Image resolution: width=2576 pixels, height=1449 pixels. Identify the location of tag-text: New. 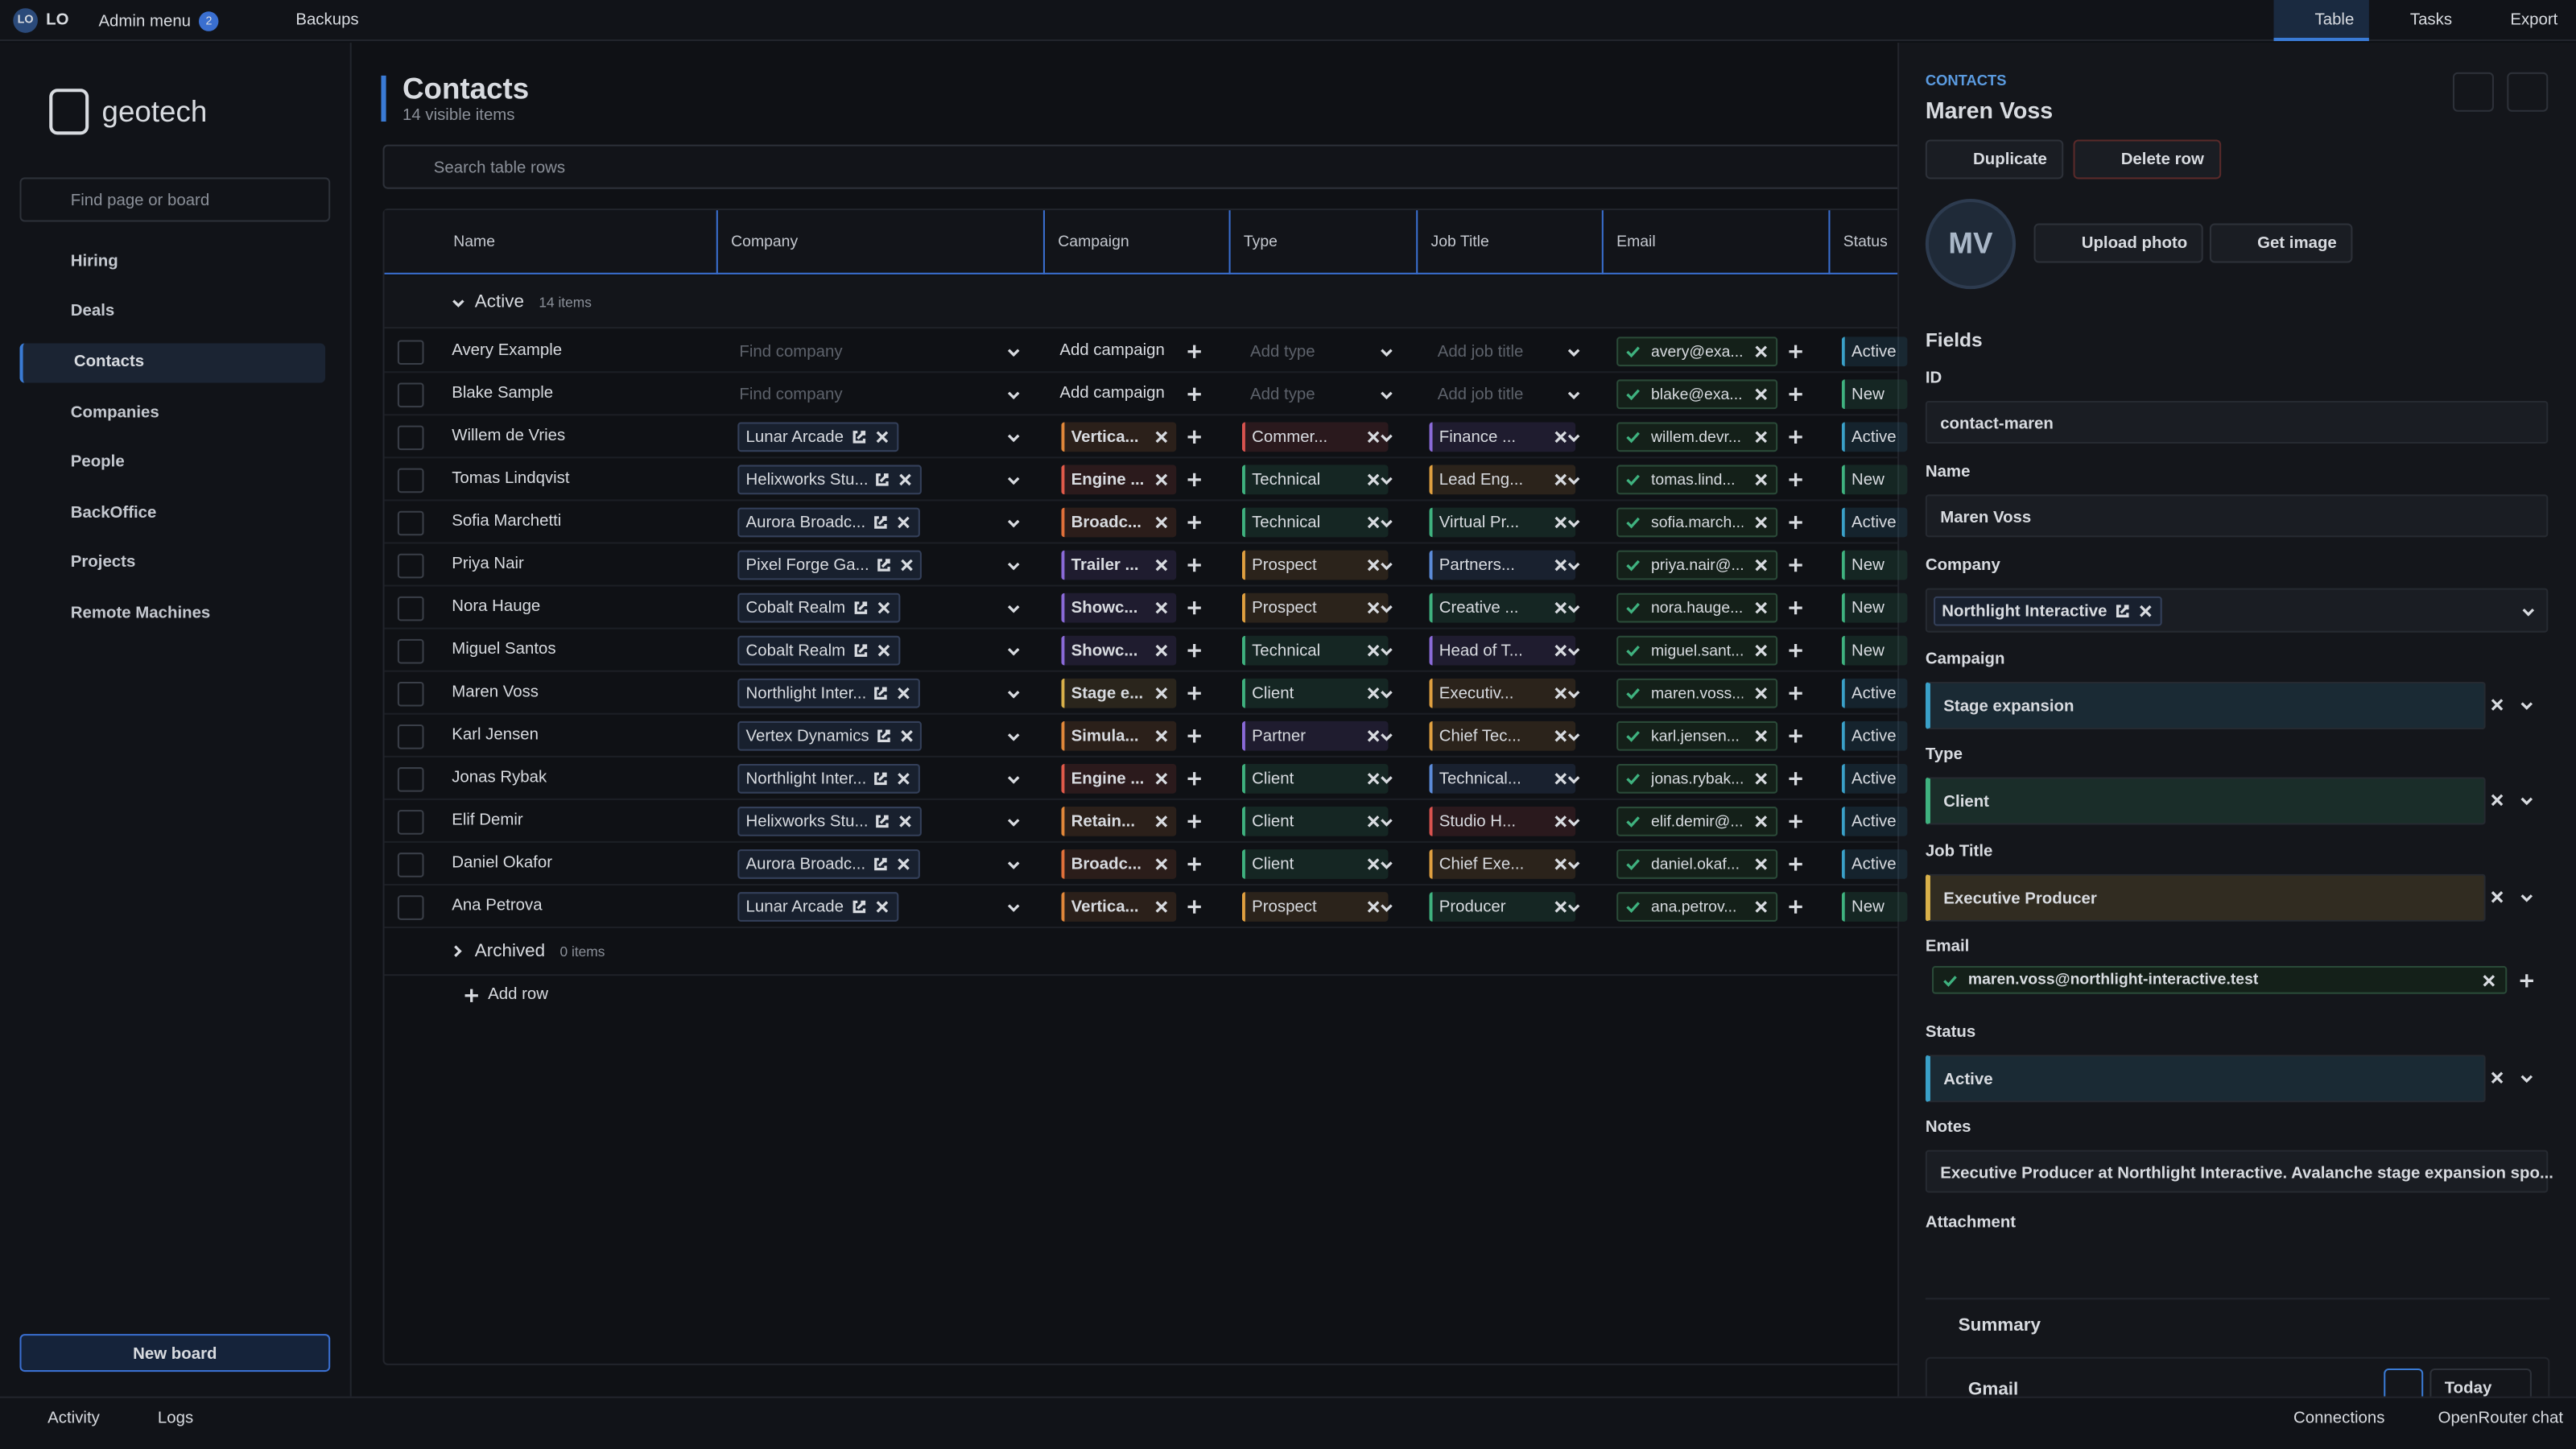
(1868, 479).